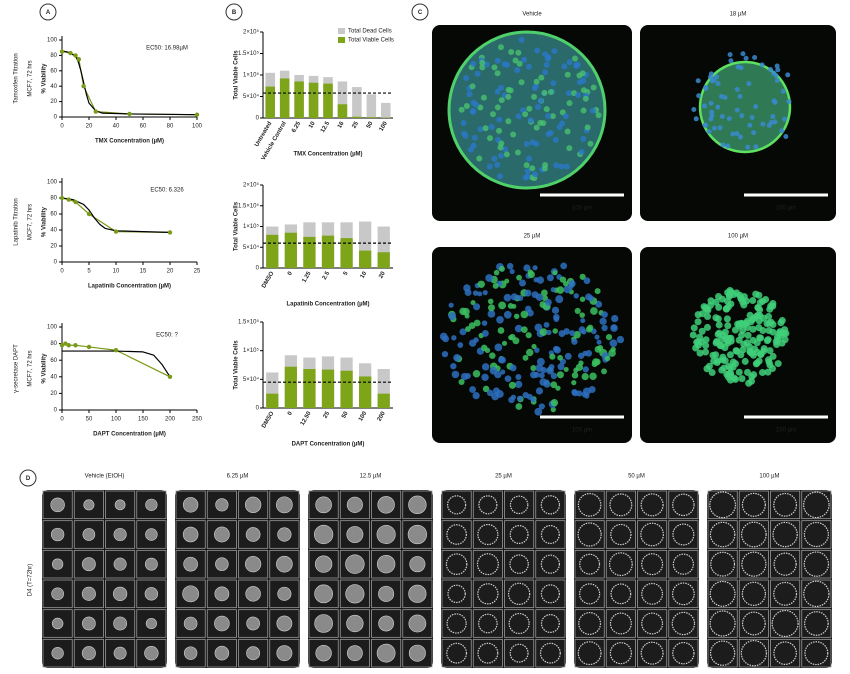 The image size is (850, 674). Describe the element at coordinates (17, 221) in the screenshot. I see `row-title: Lapatinib Titration` at that location.